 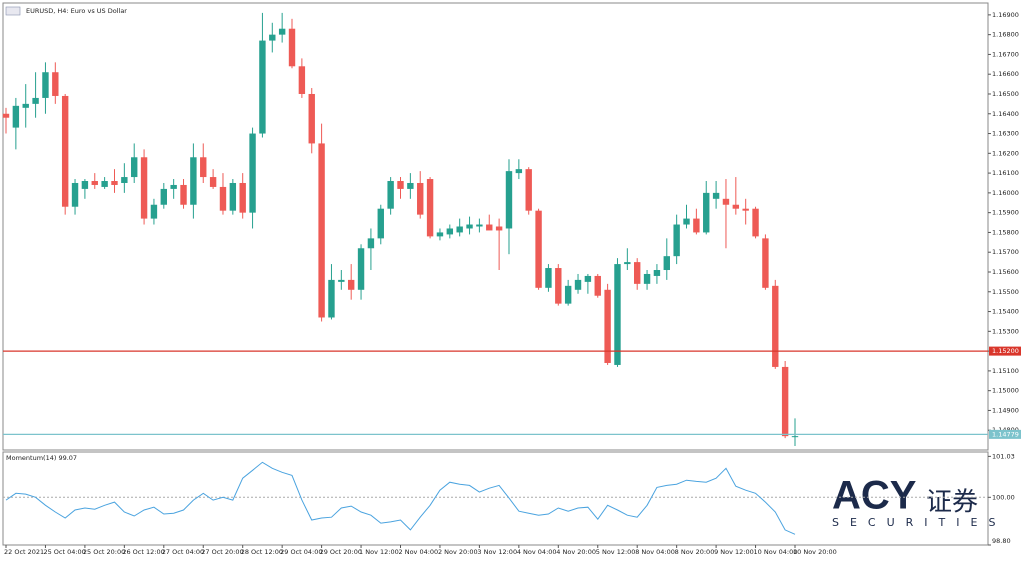 What do you see at coordinates (1005, 153) in the screenshot?
I see `y-tick-label: 1.16200` at bounding box center [1005, 153].